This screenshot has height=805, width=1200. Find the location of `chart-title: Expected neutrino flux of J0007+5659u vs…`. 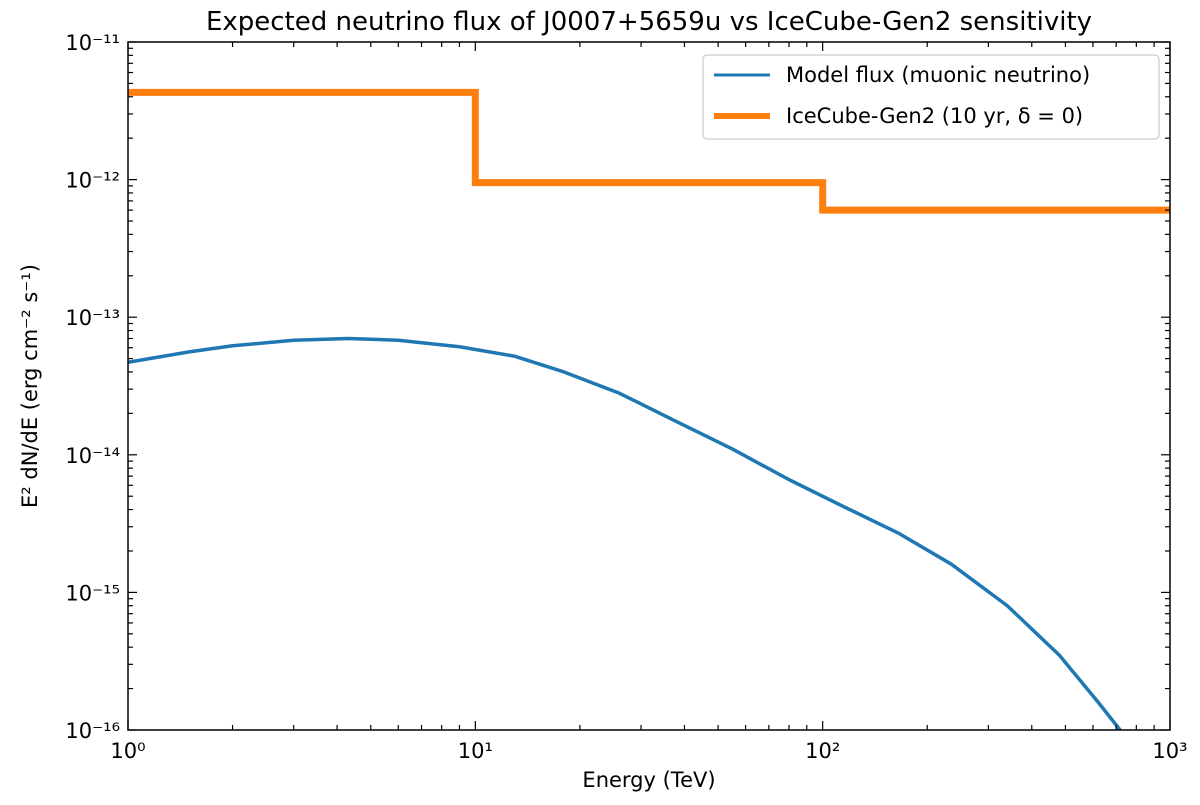

chart-title: Expected neutrino flux of J0007+5659u vs… is located at coordinates (649, 22).